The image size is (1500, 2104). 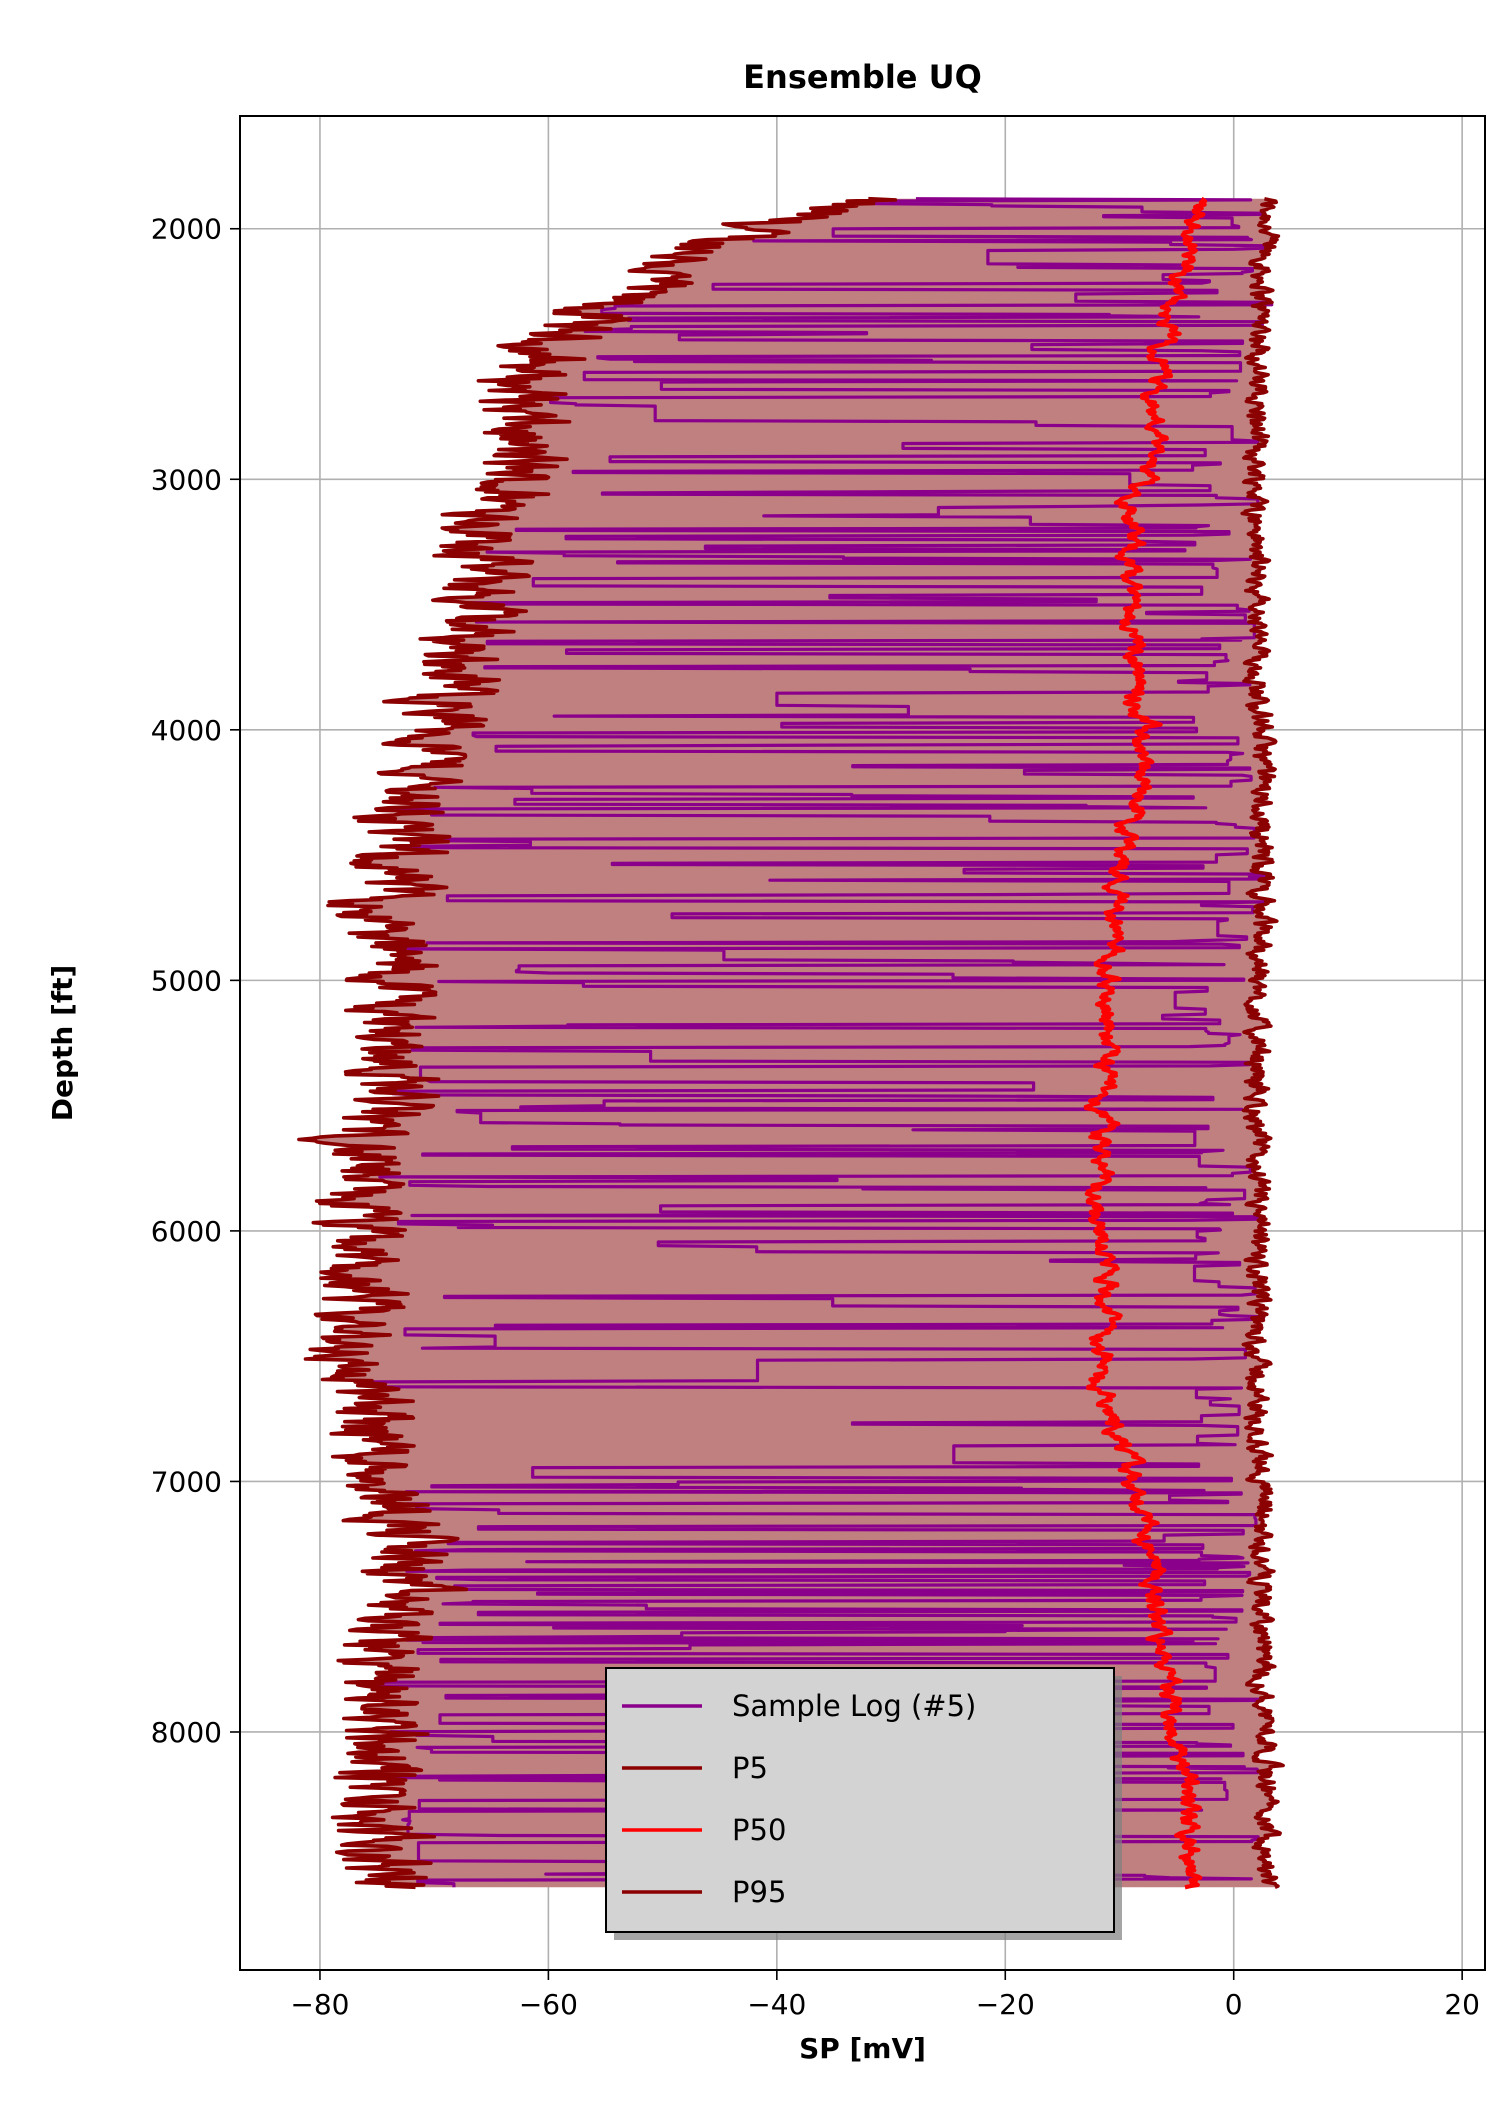 I want to click on legend-label-sample-log-5: Sample Log (#5), so click(x=854, y=1706).